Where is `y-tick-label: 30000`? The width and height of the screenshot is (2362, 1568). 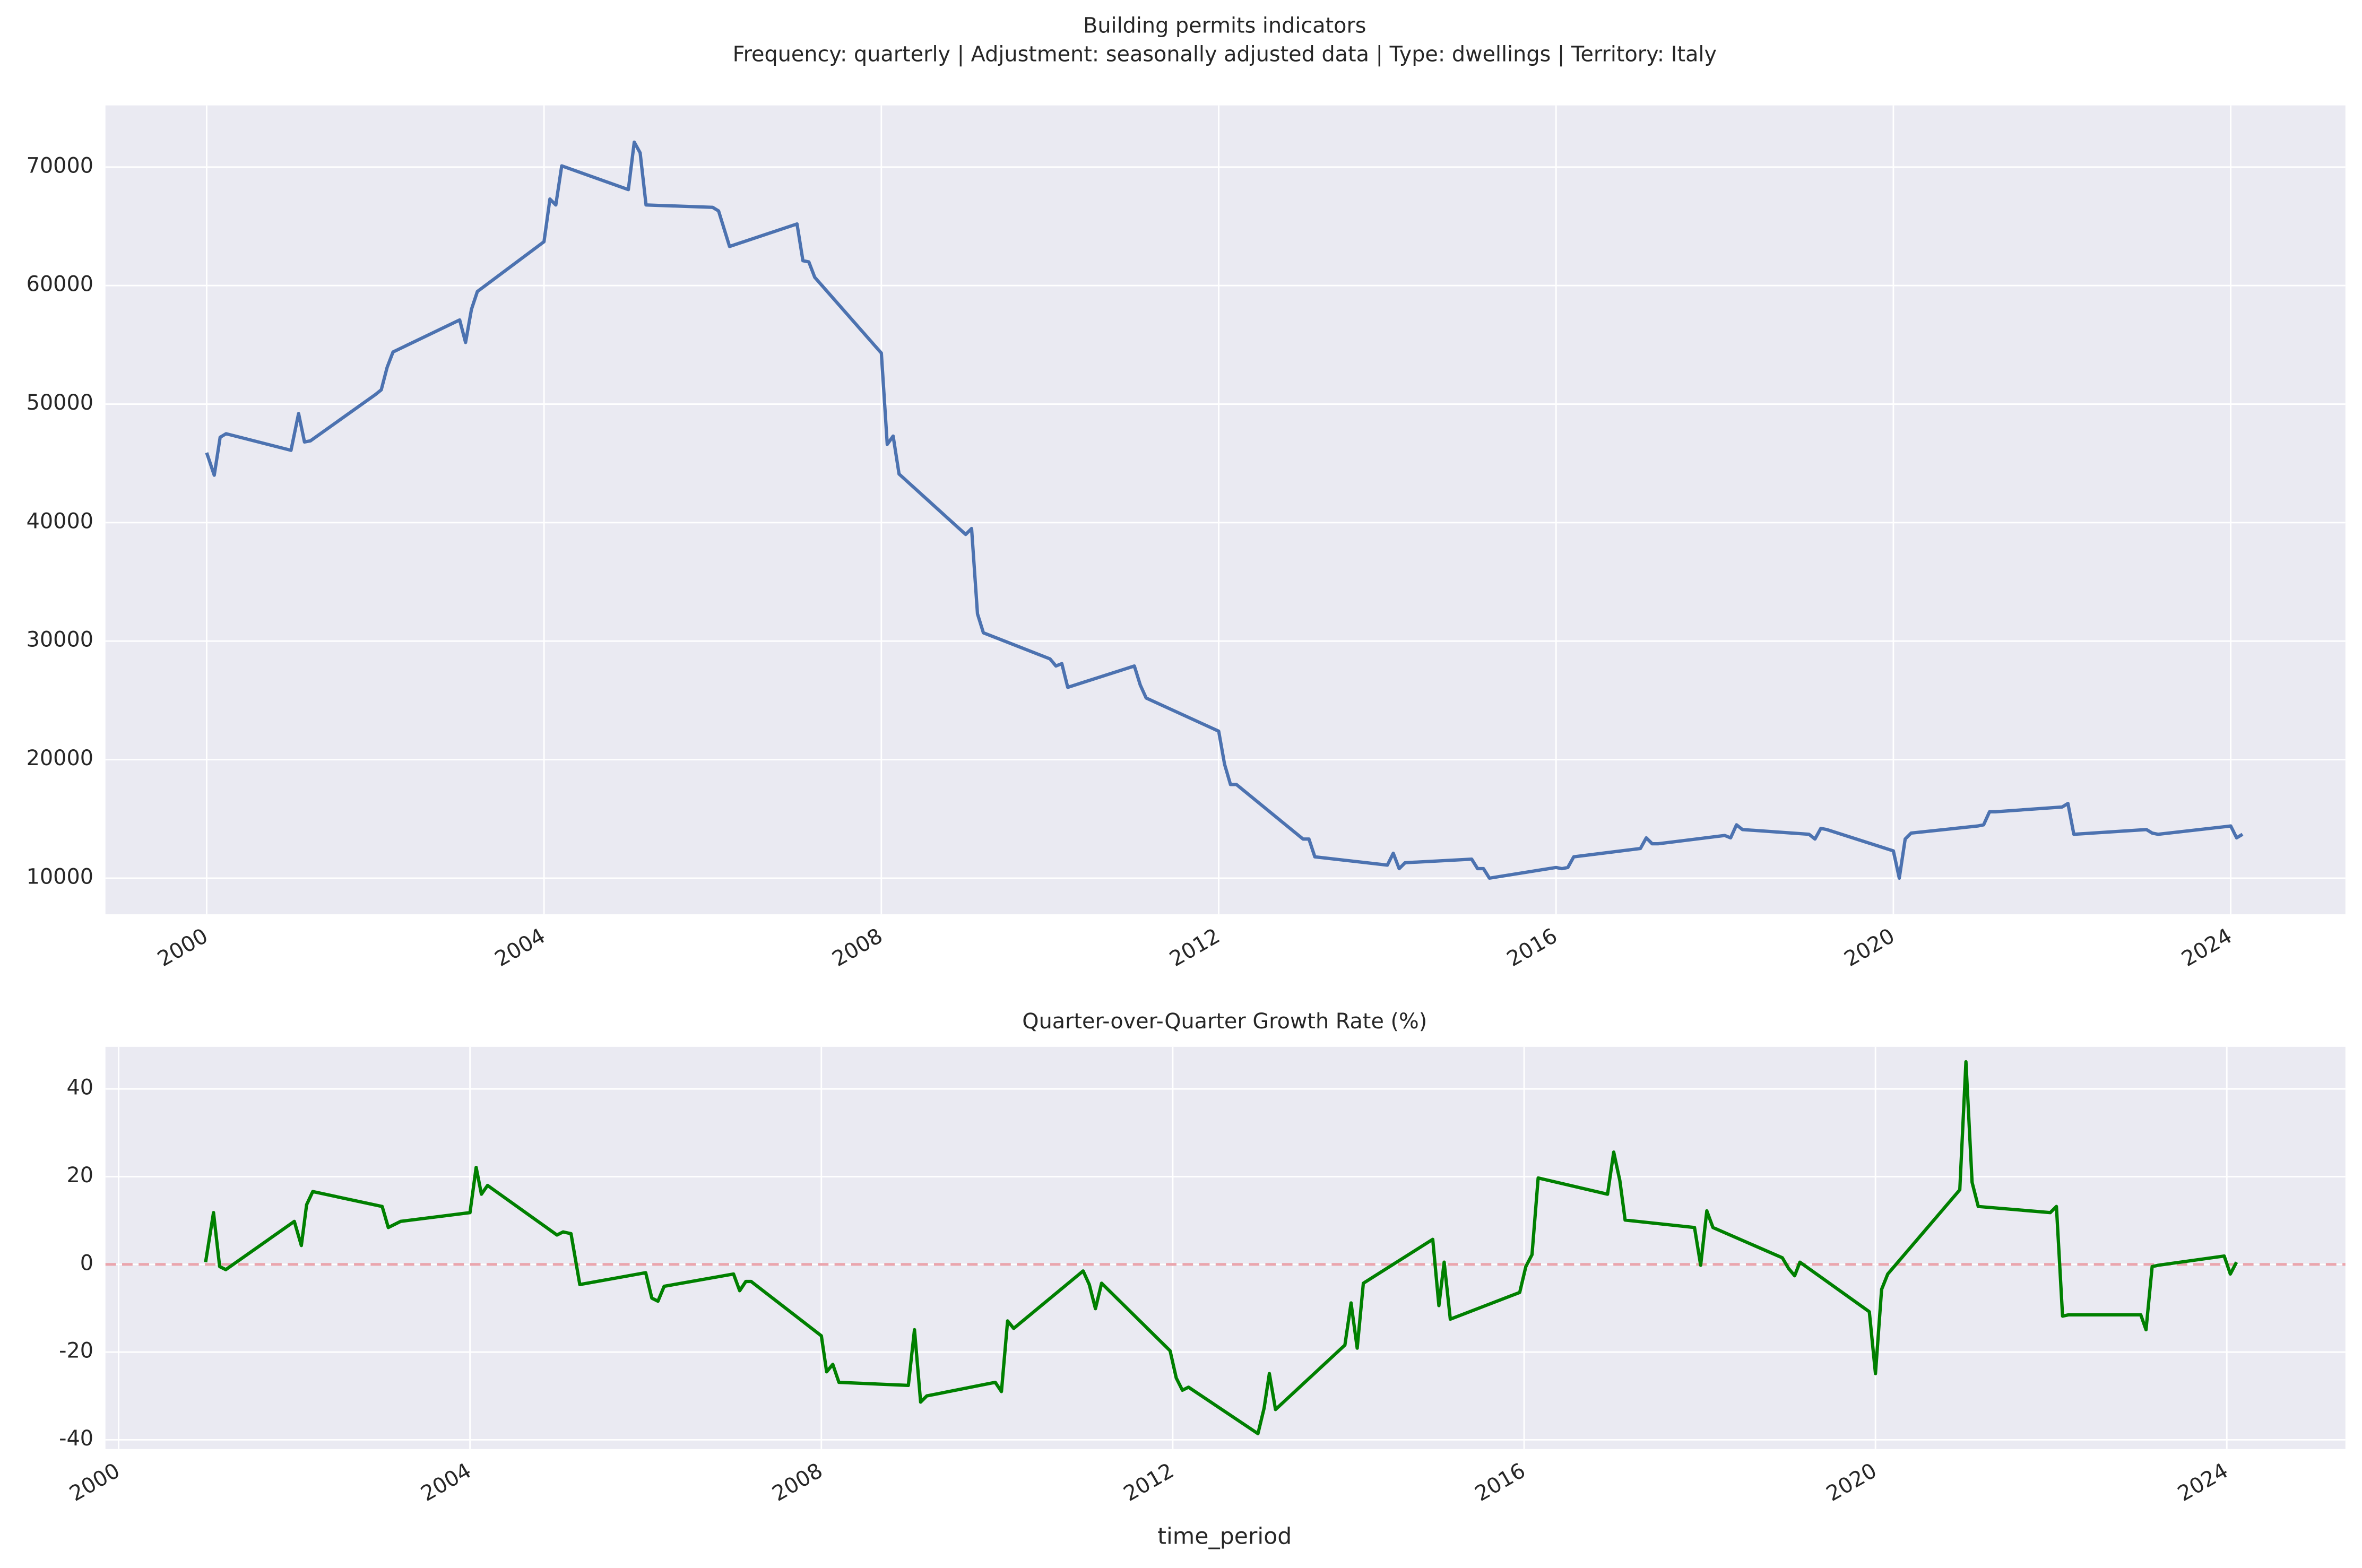
y-tick-label: 30000 is located at coordinates (60, 640).